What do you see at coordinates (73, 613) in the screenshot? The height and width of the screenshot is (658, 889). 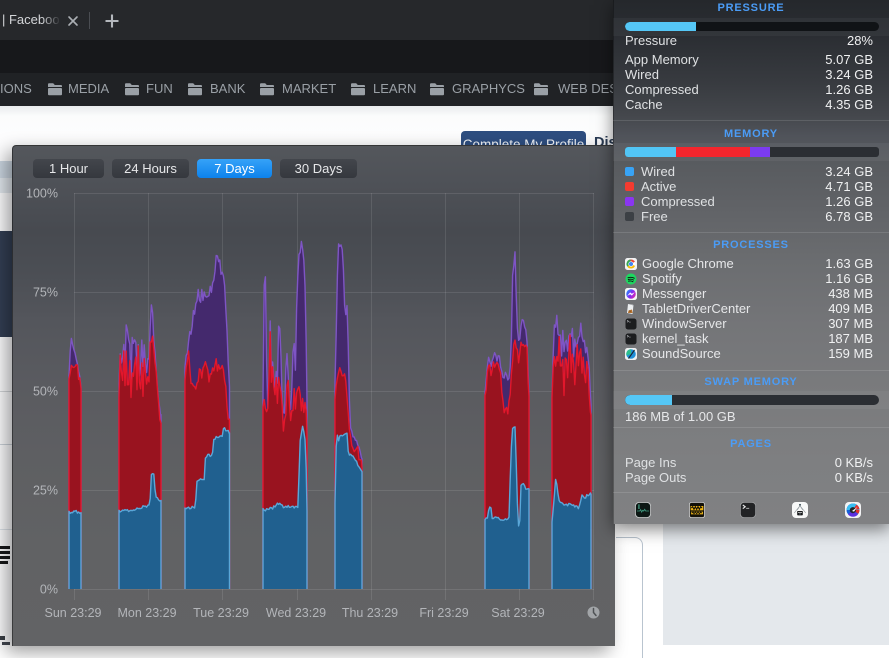 I see `svg-text: Sun 23:29` at bounding box center [73, 613].